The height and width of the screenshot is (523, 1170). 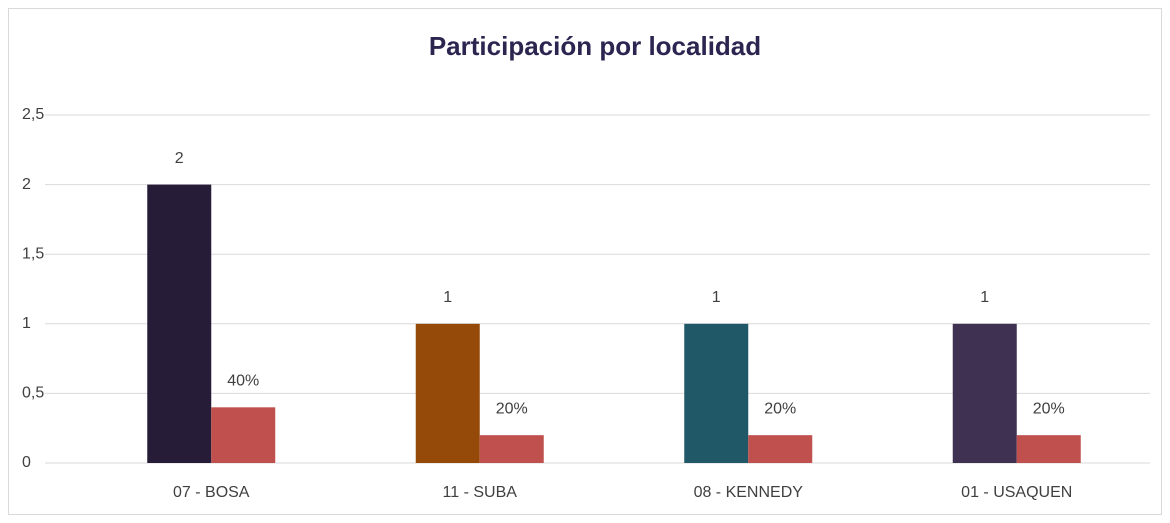 I want to click on x-tick-label: 07 - BOSA, so click(x=211, y=492).